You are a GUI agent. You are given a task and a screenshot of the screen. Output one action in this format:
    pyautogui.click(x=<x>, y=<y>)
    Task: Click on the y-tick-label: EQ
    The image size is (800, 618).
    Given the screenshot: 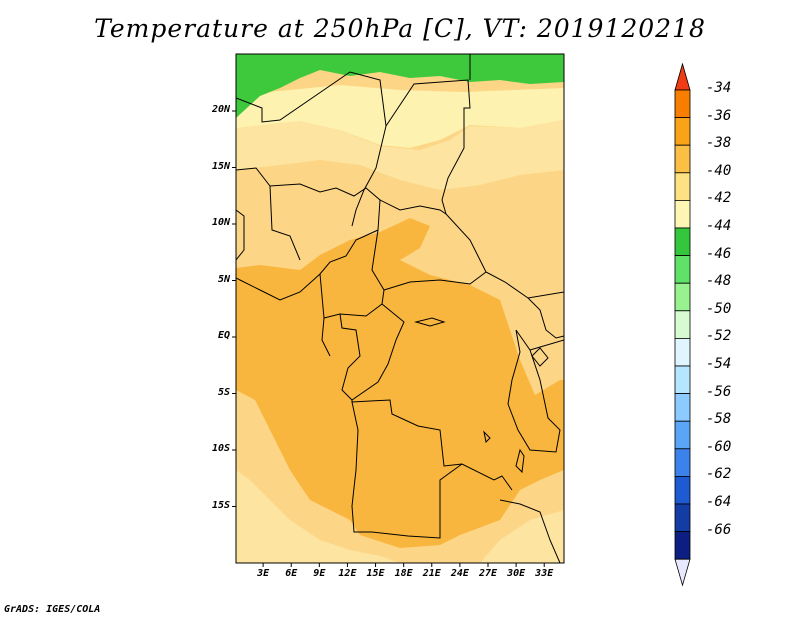 What is the action you would take?
    pyautogui.click(x=223, y=335)
    